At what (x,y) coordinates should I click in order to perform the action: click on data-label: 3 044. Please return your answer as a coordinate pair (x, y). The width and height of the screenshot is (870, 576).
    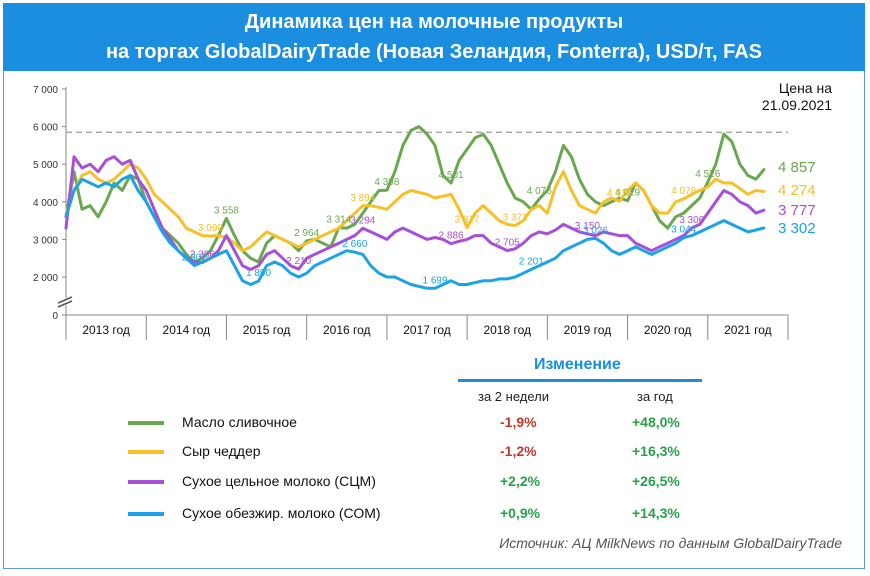
    Looking at the image, I should click on (683, 230).